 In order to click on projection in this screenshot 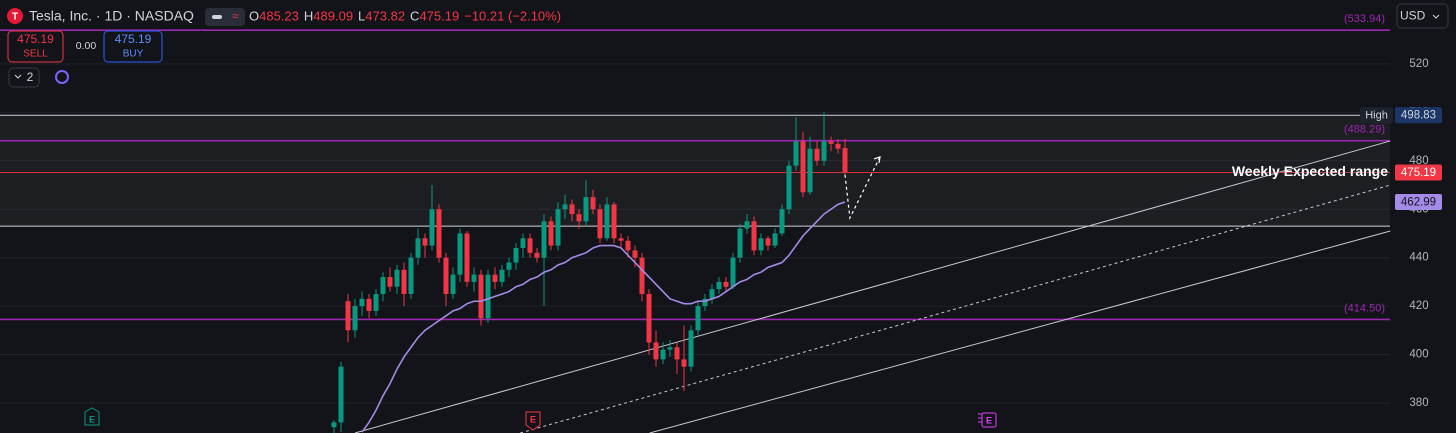, I will do `click(862, 188)`.